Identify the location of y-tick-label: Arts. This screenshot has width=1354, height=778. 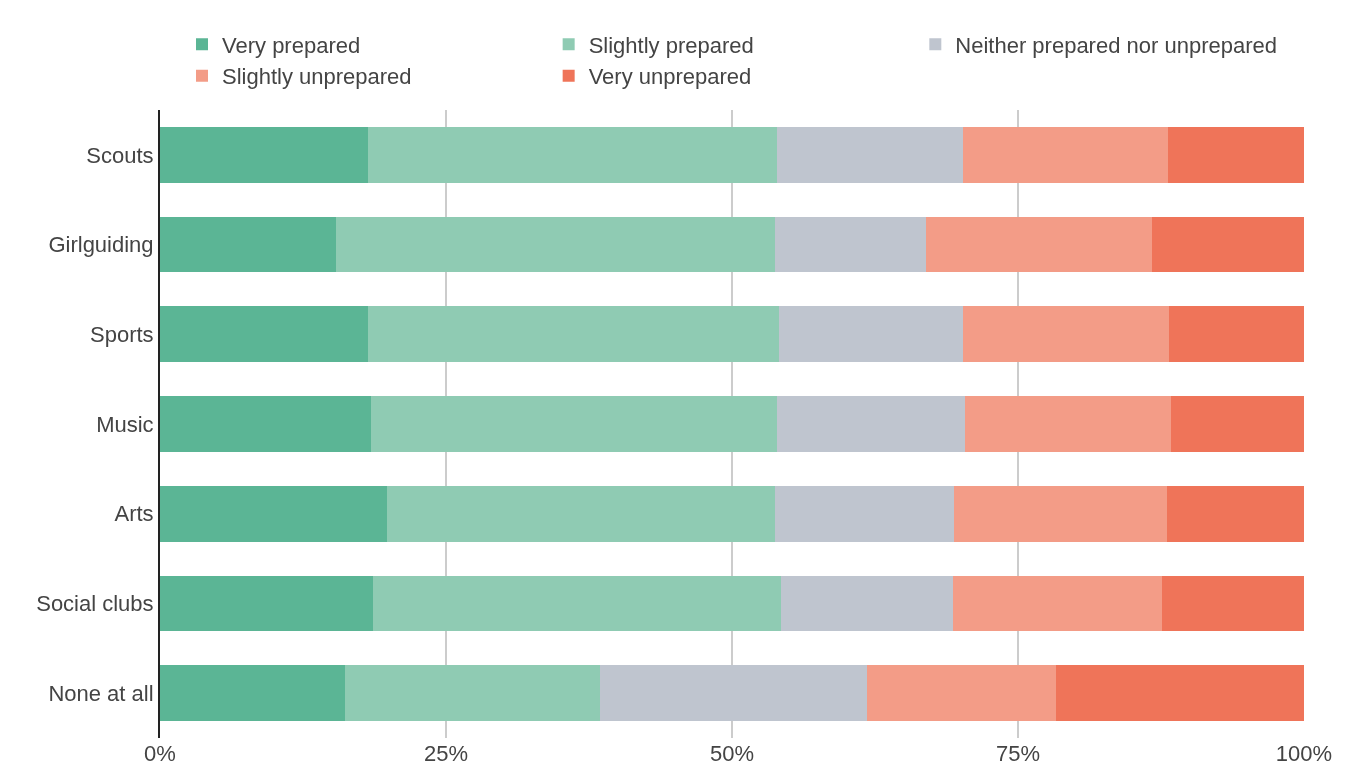
(134, 514).